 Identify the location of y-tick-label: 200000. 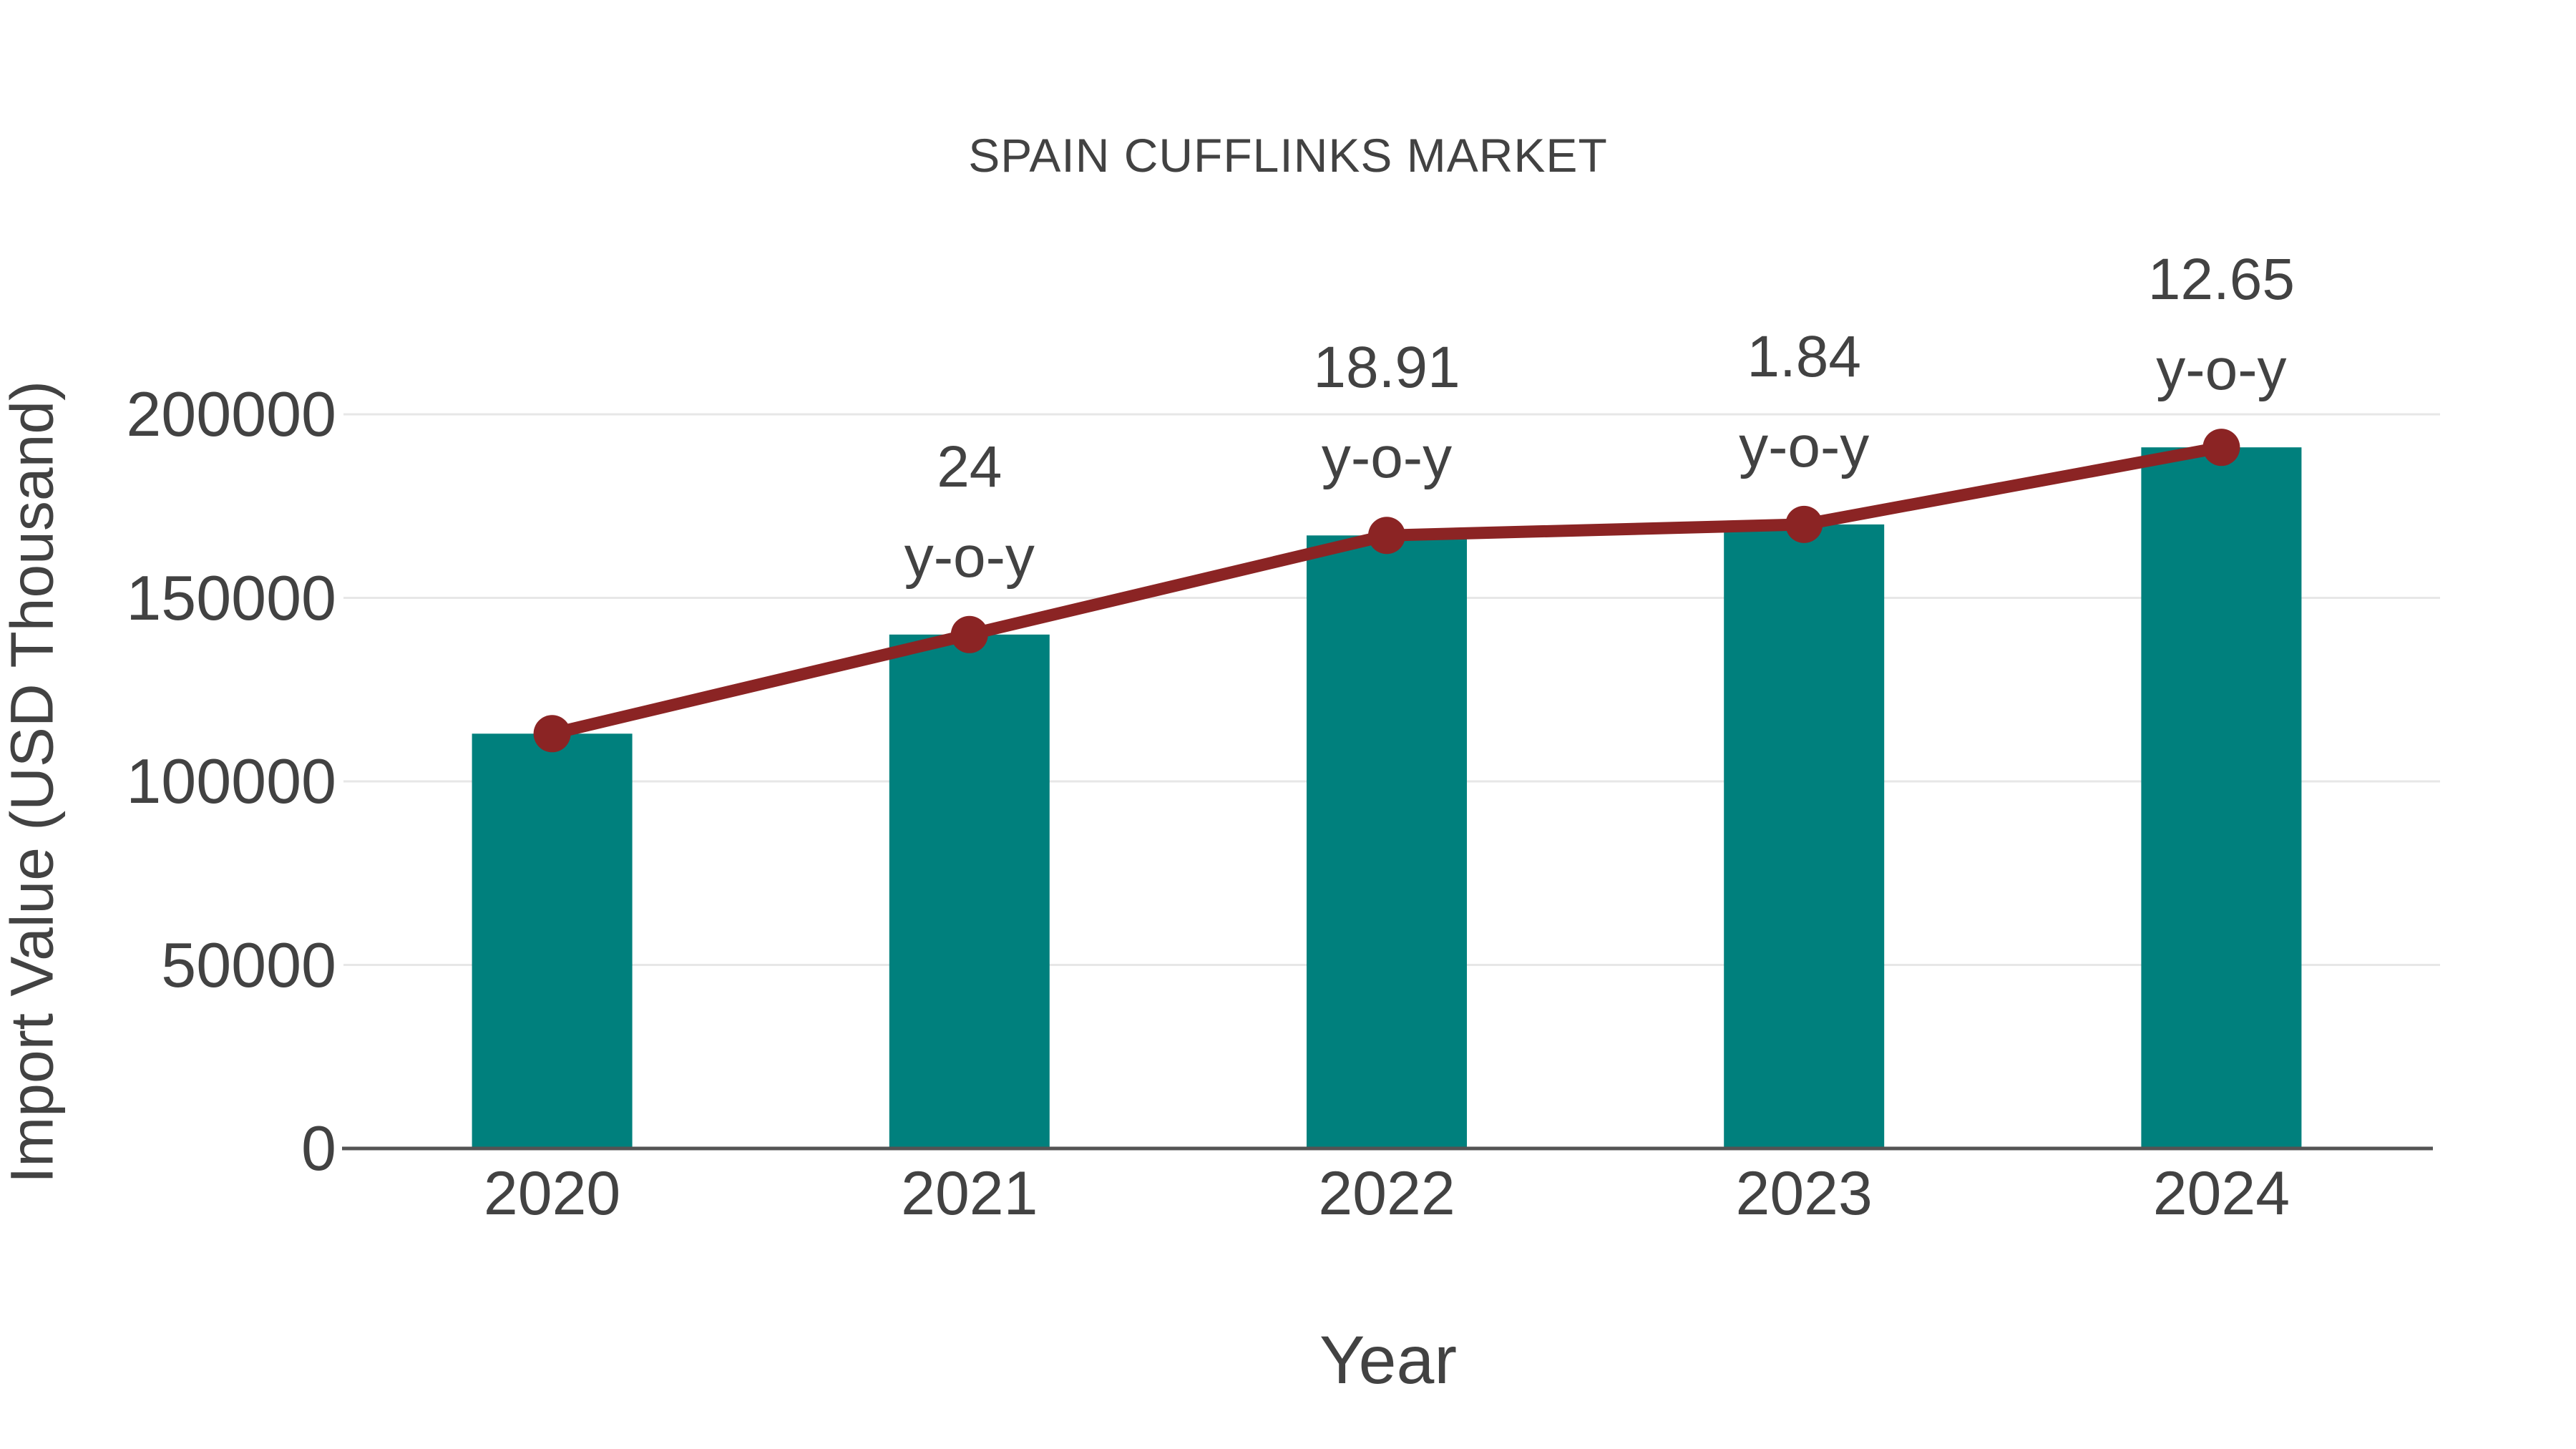
(231, 414).